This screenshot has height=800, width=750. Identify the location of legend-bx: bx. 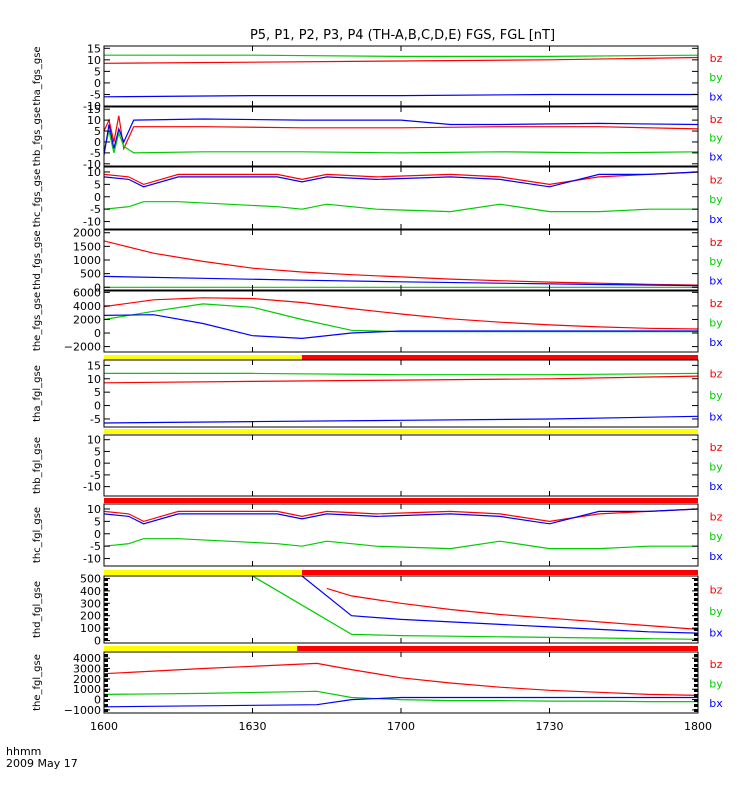
(716, 703).